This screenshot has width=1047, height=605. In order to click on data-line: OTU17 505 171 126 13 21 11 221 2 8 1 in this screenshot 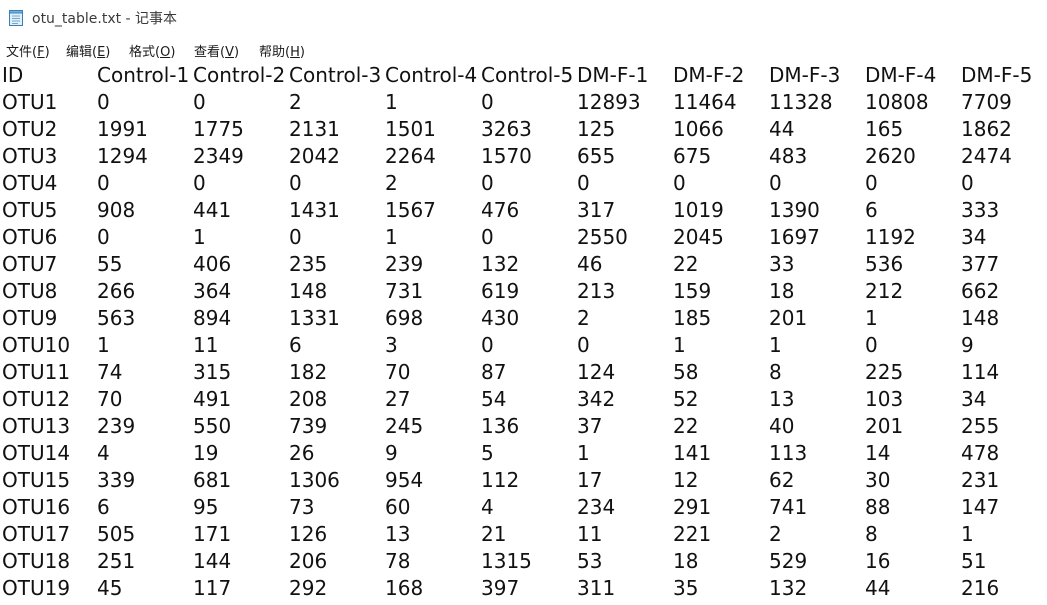, I will do `click(523, 534)`.